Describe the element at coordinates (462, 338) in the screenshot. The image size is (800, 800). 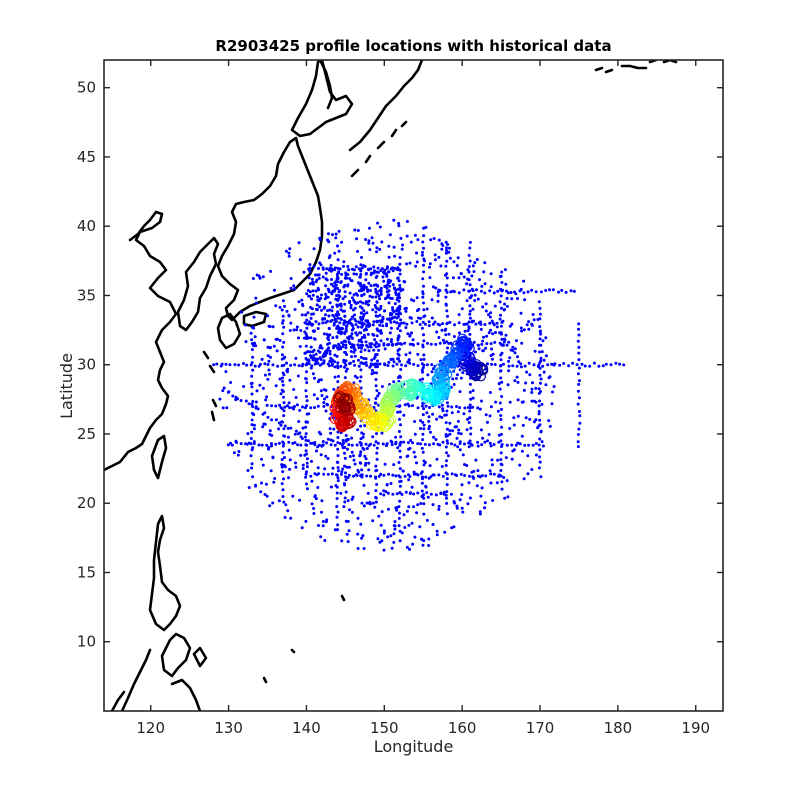
I see `profile-point` at that location.